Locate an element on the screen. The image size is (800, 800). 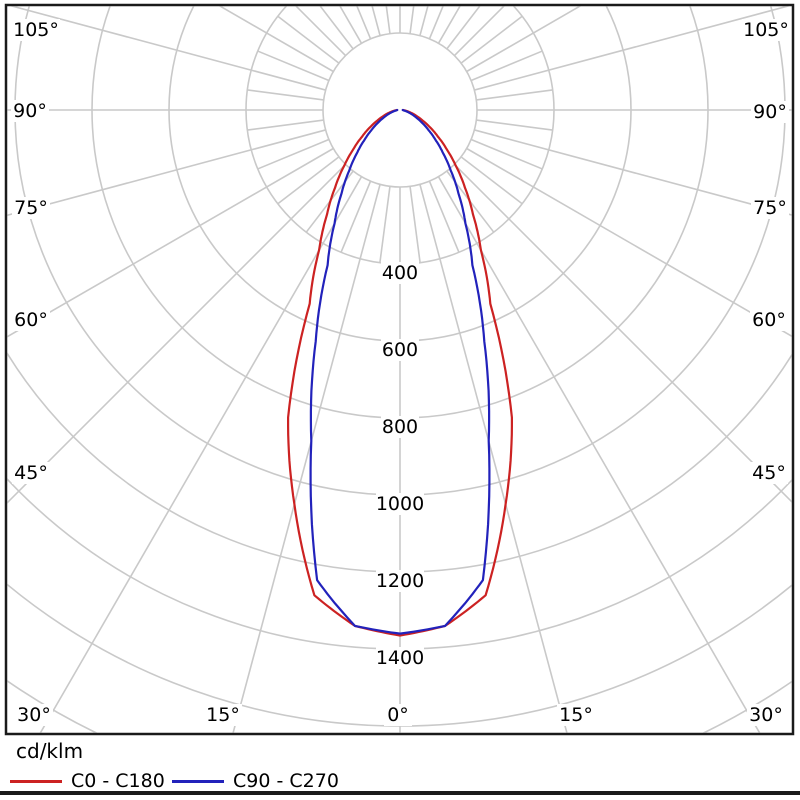
angle-label-left: 45° is located at coordinates (31, 473).